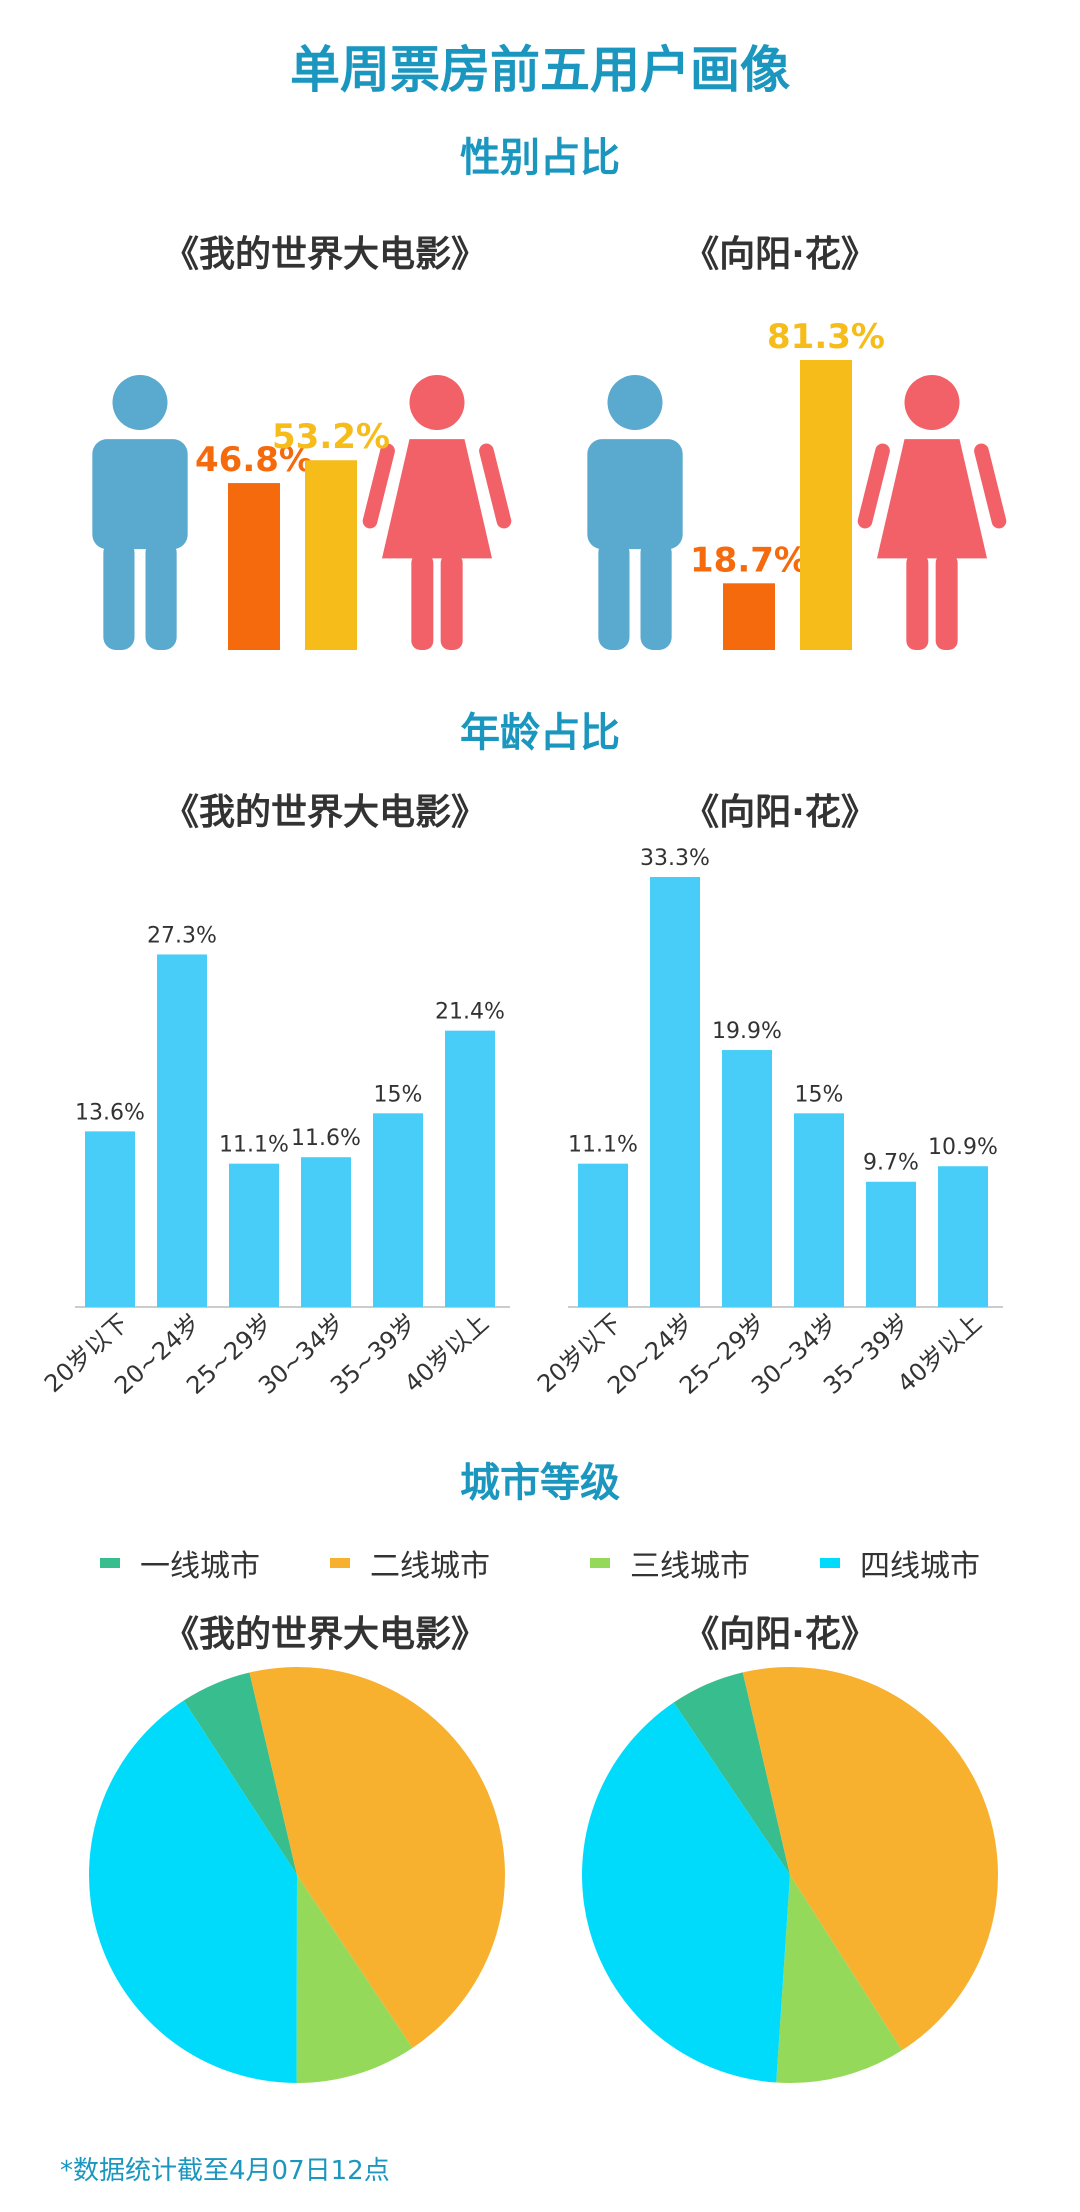 Image resolution: width=1080 pixels, height=2212 pixels. I want to click on age-label-1-3: 15%, so click(819, 1094).